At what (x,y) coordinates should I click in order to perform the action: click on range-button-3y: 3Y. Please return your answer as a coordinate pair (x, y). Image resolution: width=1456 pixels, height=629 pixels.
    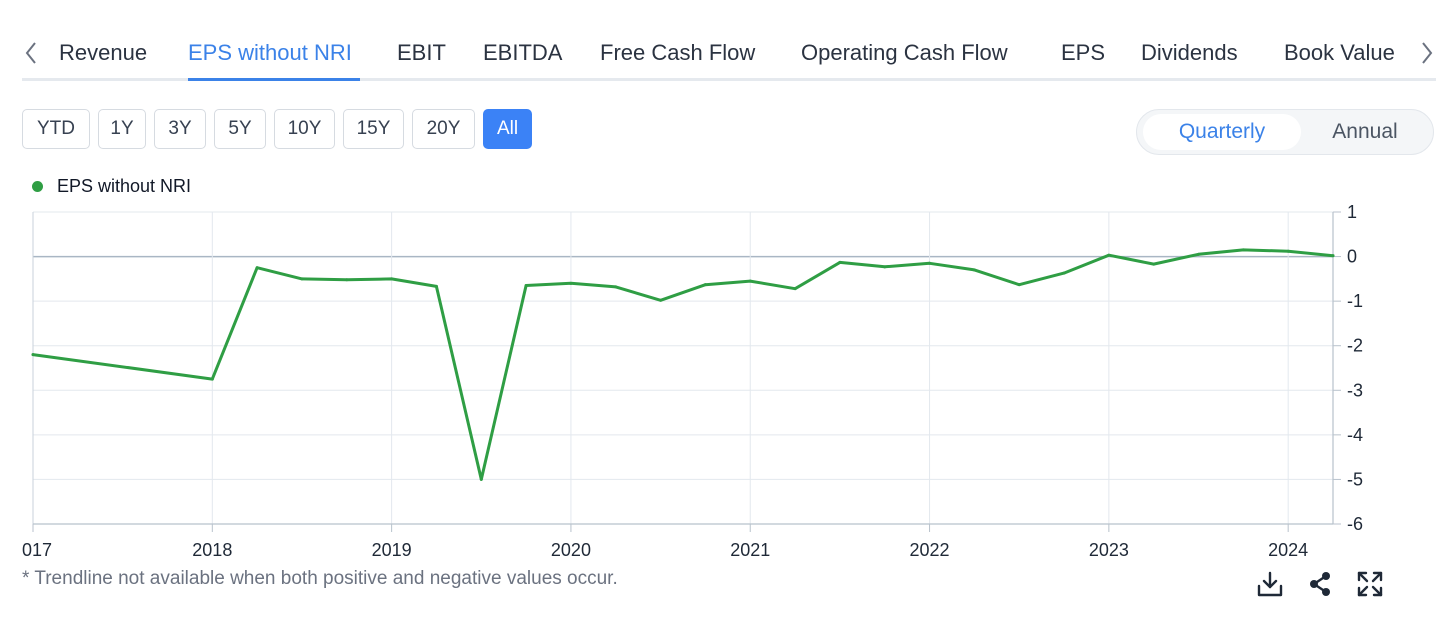
    Looking at the image, I should click on (180, 129).